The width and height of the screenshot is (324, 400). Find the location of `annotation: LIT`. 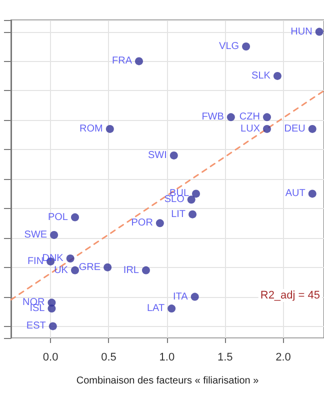

annotation: LIT is located at coordinates (178, 214).